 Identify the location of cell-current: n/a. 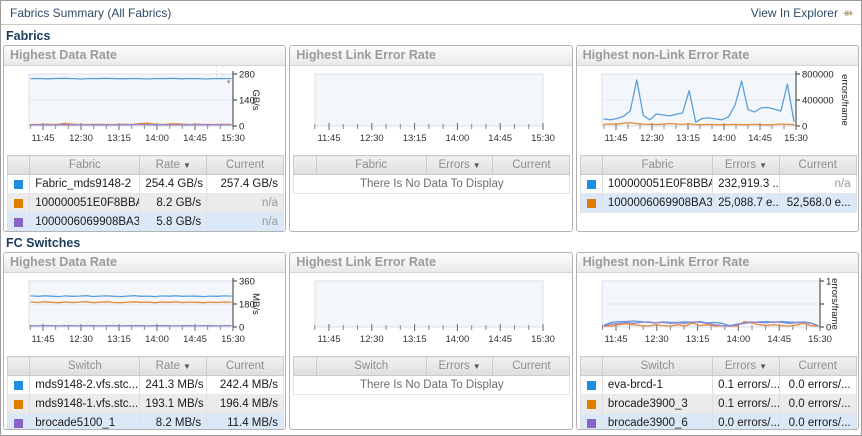
(245, 221).